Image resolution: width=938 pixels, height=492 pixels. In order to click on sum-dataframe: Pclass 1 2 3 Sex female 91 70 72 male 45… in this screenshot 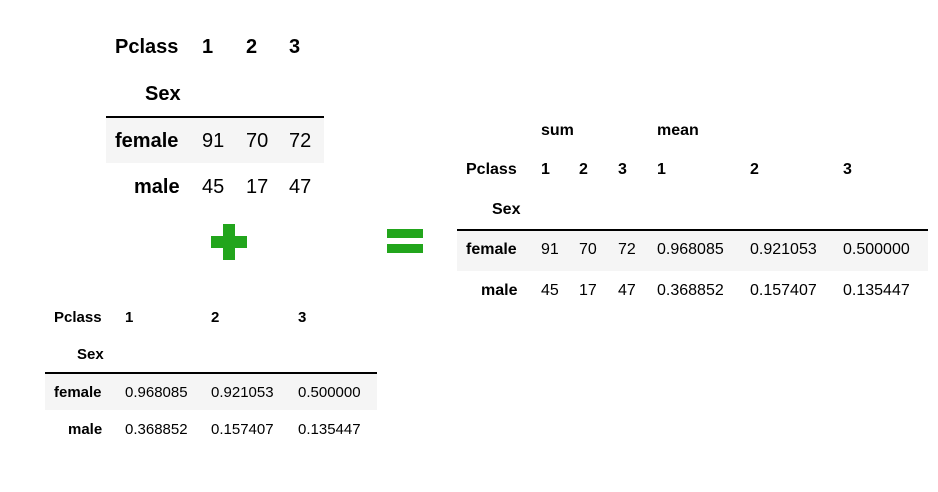, I will do `click(215, 120)`.